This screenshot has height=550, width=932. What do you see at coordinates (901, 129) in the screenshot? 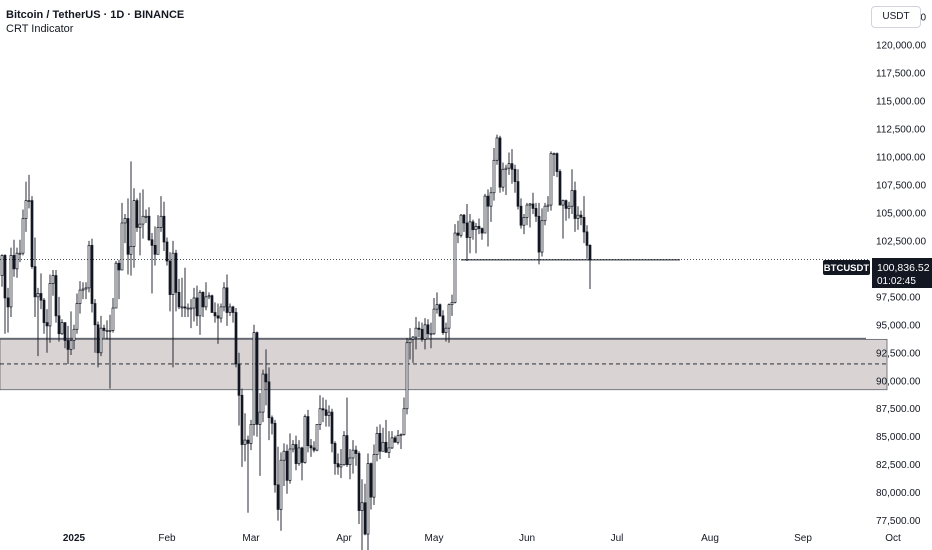
I see `y-tick-label: 112,500.00` at bounding box center [901, 129].